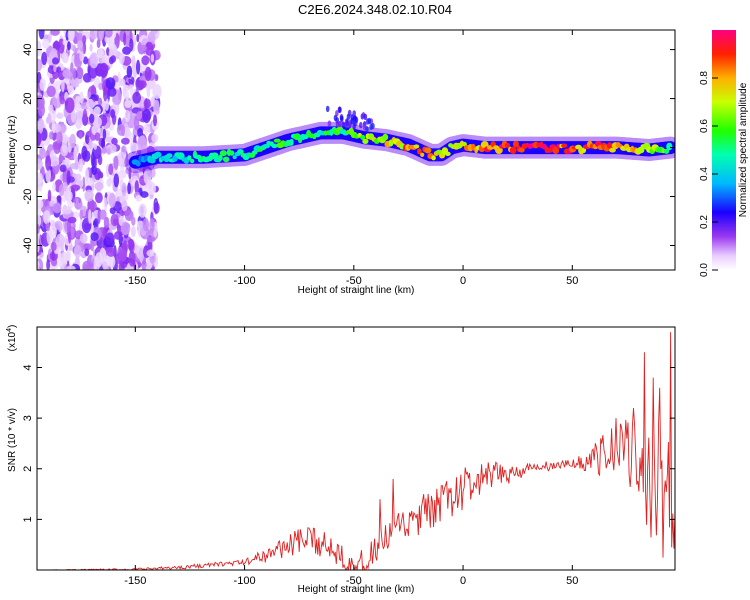 Image resolution: width=750 pixels, height=600 pixels. What do you see at coordinates (12, 338) in the screenshot?
I see `snr-multiplier: (x104)` at bounding box center [12, 338].